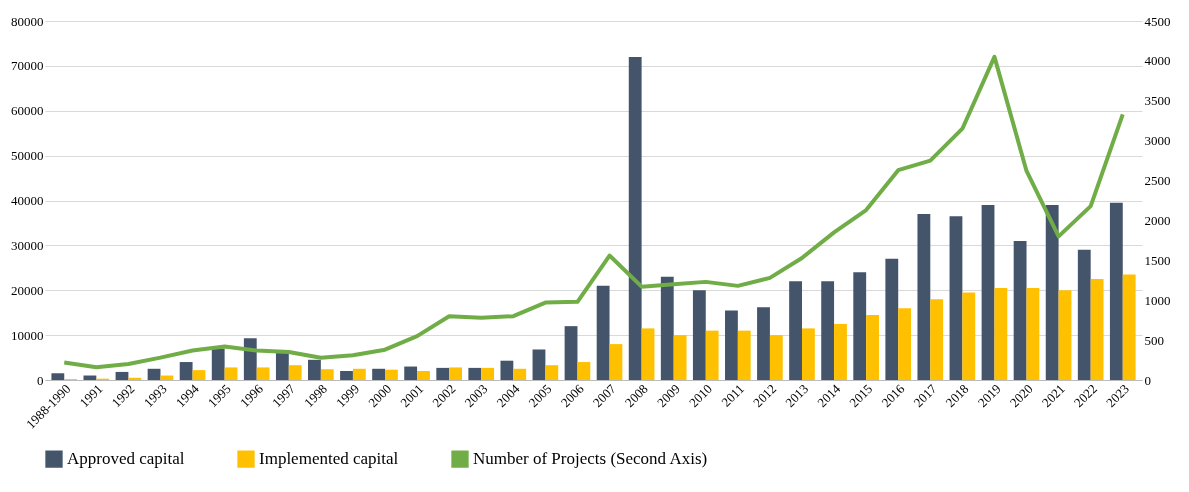 Image resolution: width=1189 pixels, height=492 pixels. Describe the element at coordinates (27, 200) in the screenshot. I see `y-tick-label: 40000` at that location.